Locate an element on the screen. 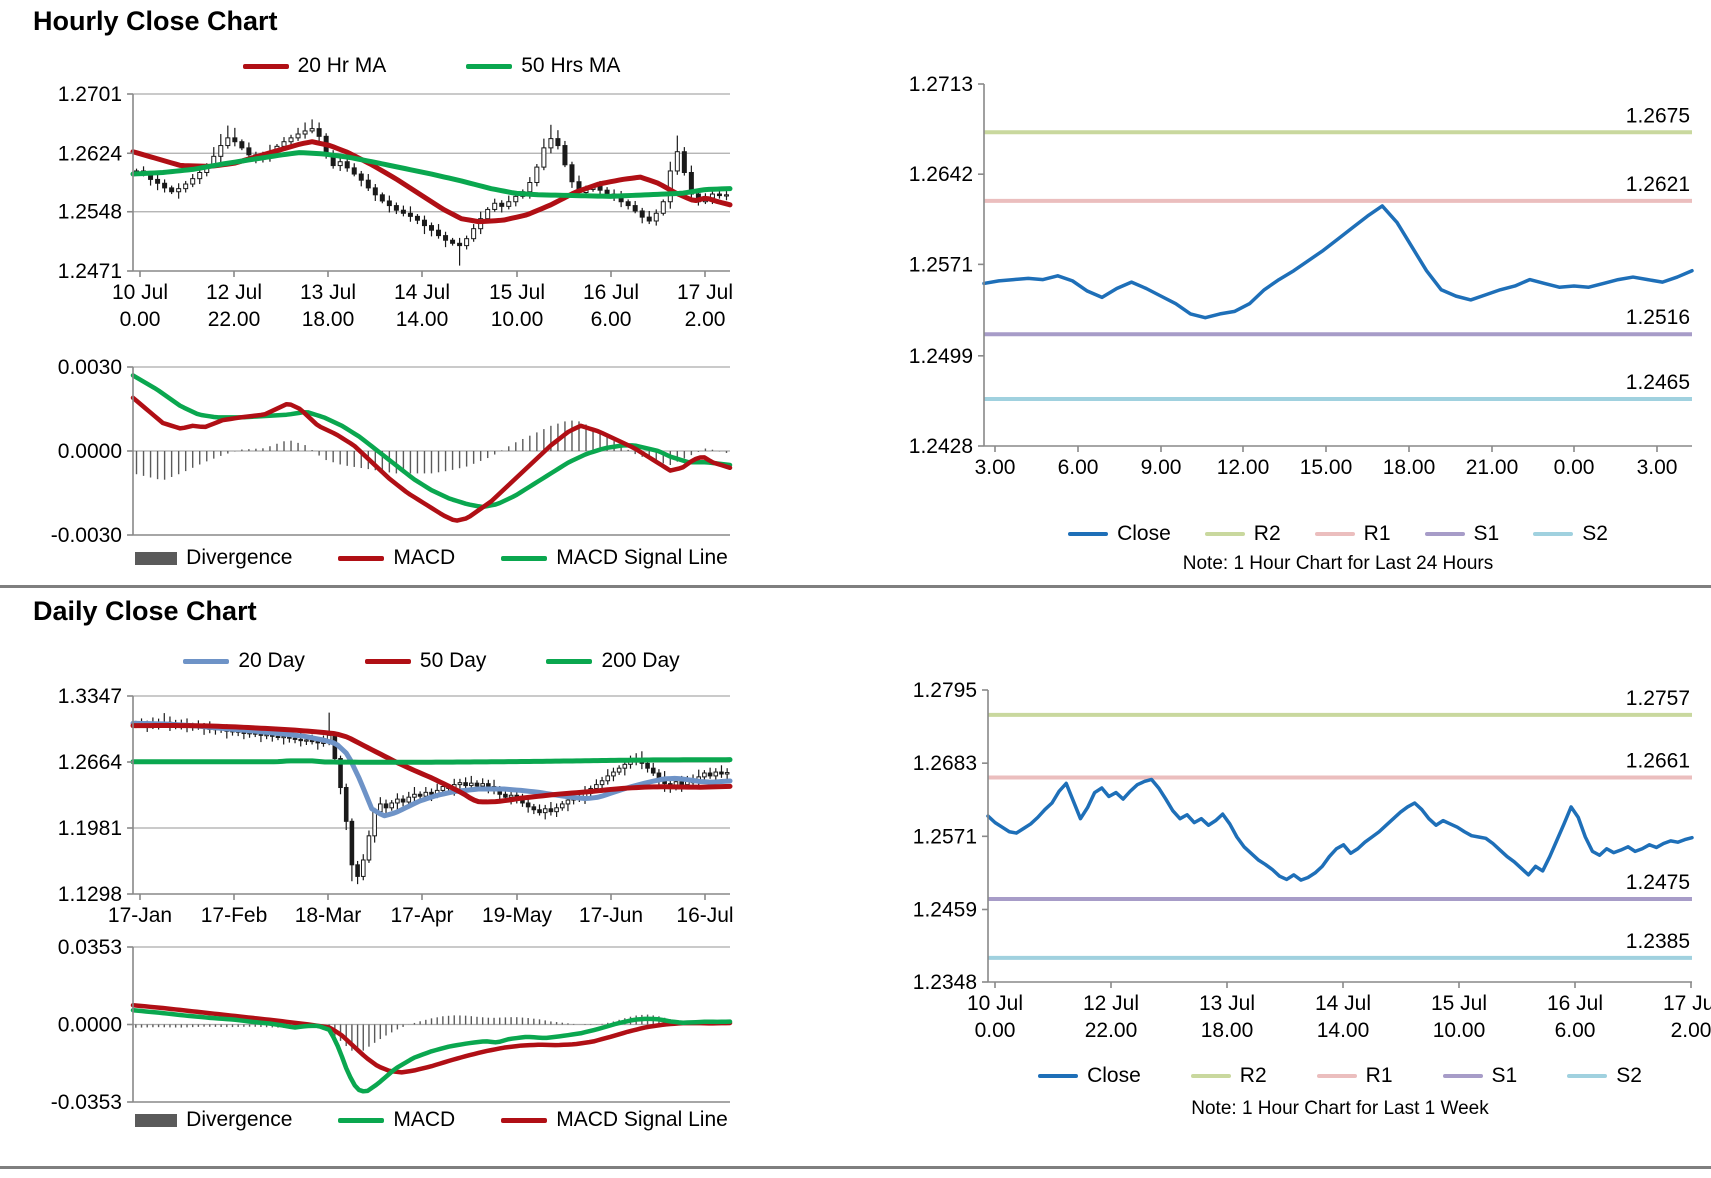 This screenshot has height=1178, width=1711. legend-item: 50 Day is located at coordinates (425, 661).